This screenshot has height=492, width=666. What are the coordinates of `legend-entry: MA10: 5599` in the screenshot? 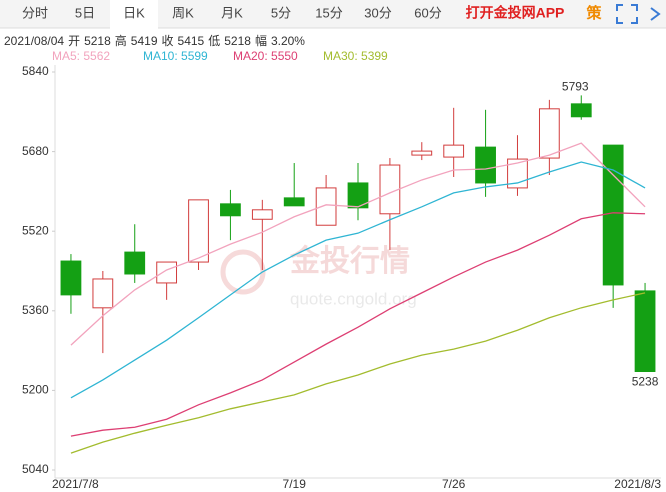 It's located at (175, 56).